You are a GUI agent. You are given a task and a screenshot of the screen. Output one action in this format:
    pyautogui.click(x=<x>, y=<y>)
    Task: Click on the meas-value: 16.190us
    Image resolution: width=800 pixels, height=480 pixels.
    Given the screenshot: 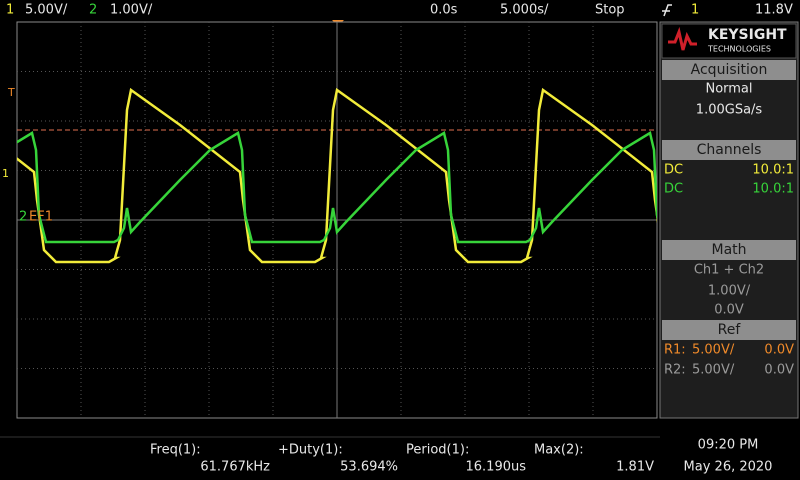 What is the action you would take?
    pyautogui.click(x=496, y=467)
    